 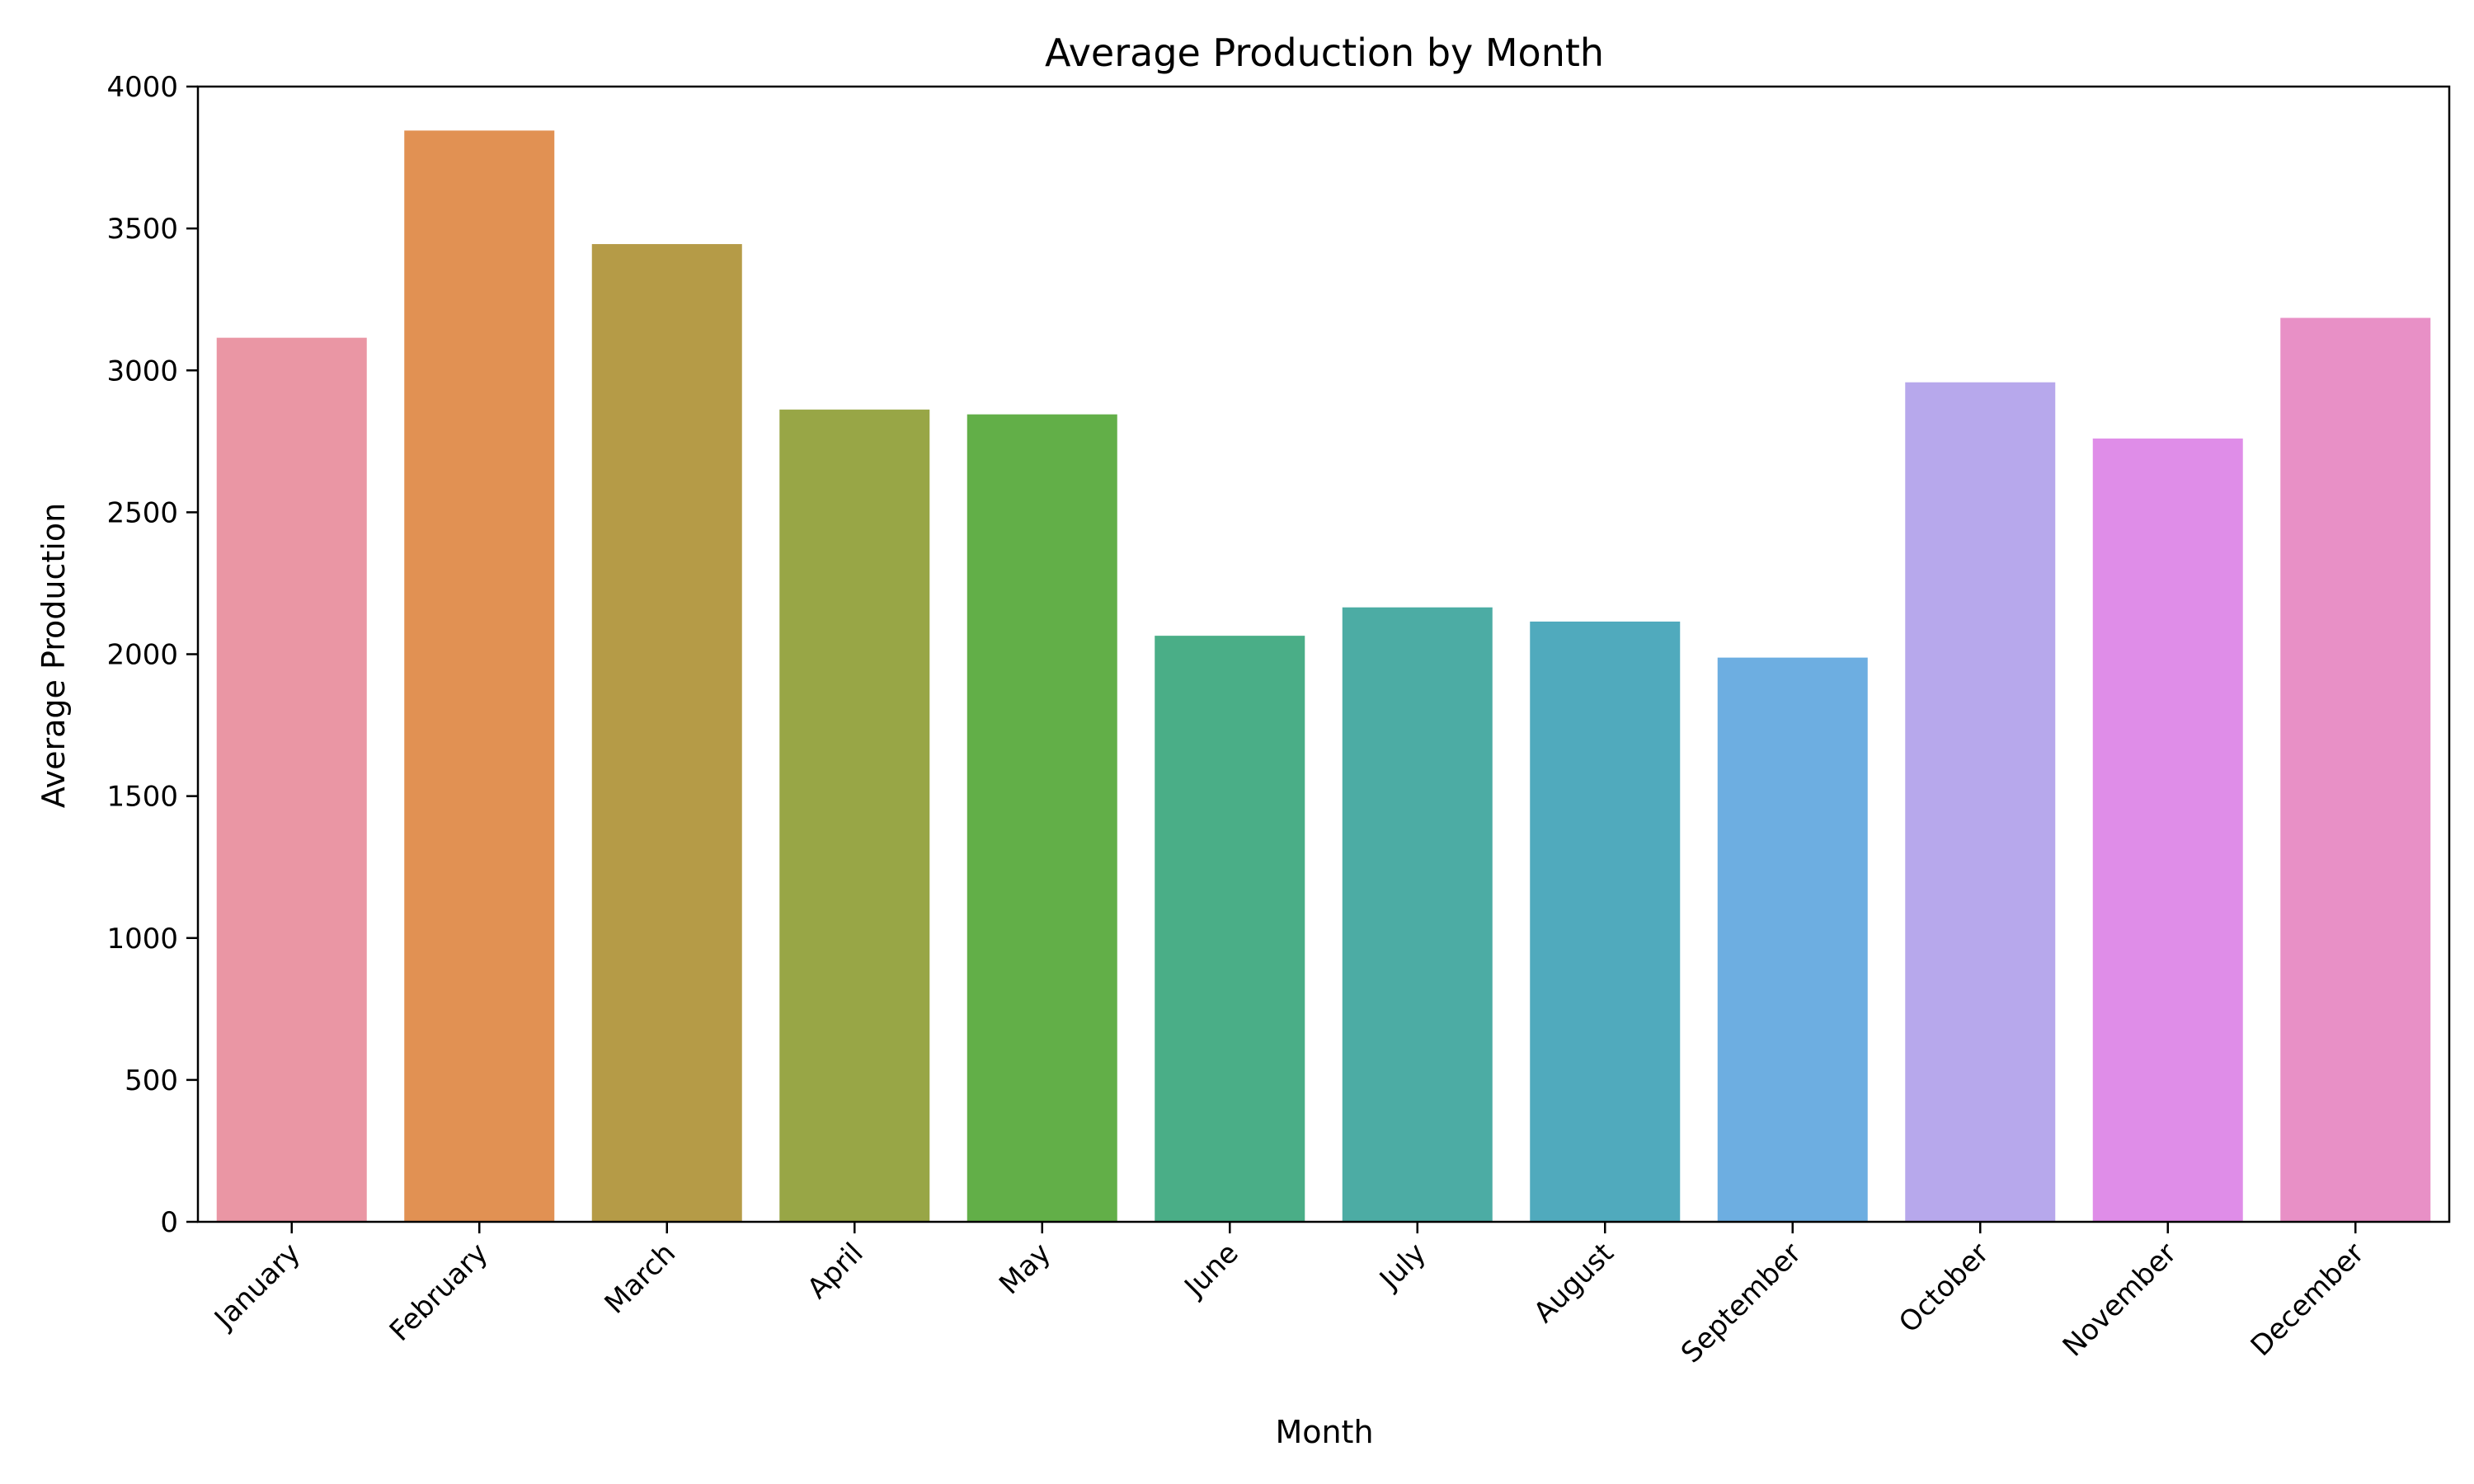 I want to click on y-tick-label: 1500, so click(x=142, y=797).